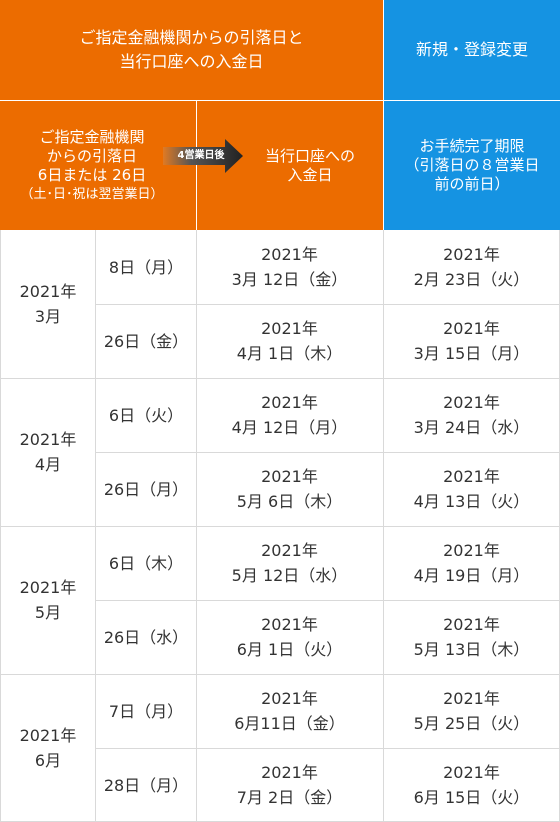  What do you see at coordinates (289, 341) in the screenshot?
I see `deposit-date-cell: 2021年 4月 1日（木）` at bounding box center [289, 341].